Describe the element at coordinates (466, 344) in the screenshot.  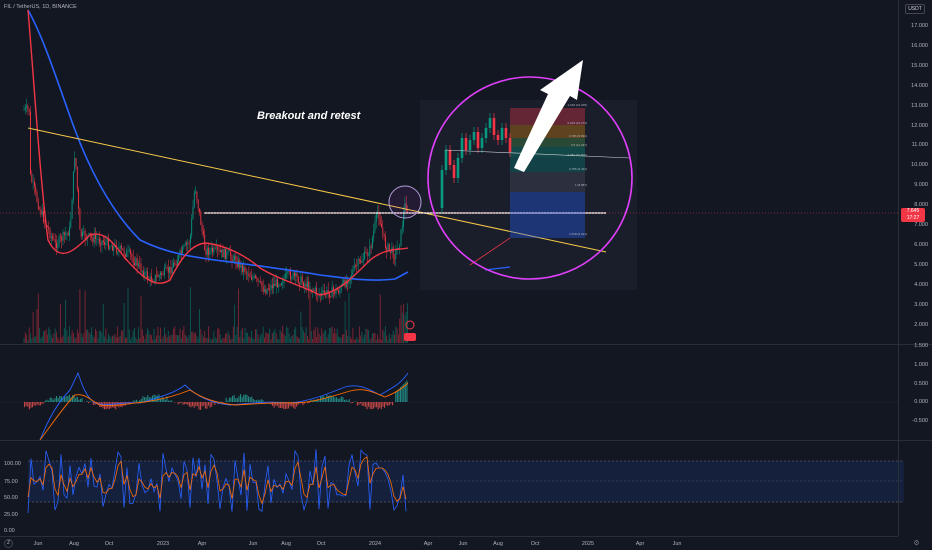
I see `pane-divider` at that location.